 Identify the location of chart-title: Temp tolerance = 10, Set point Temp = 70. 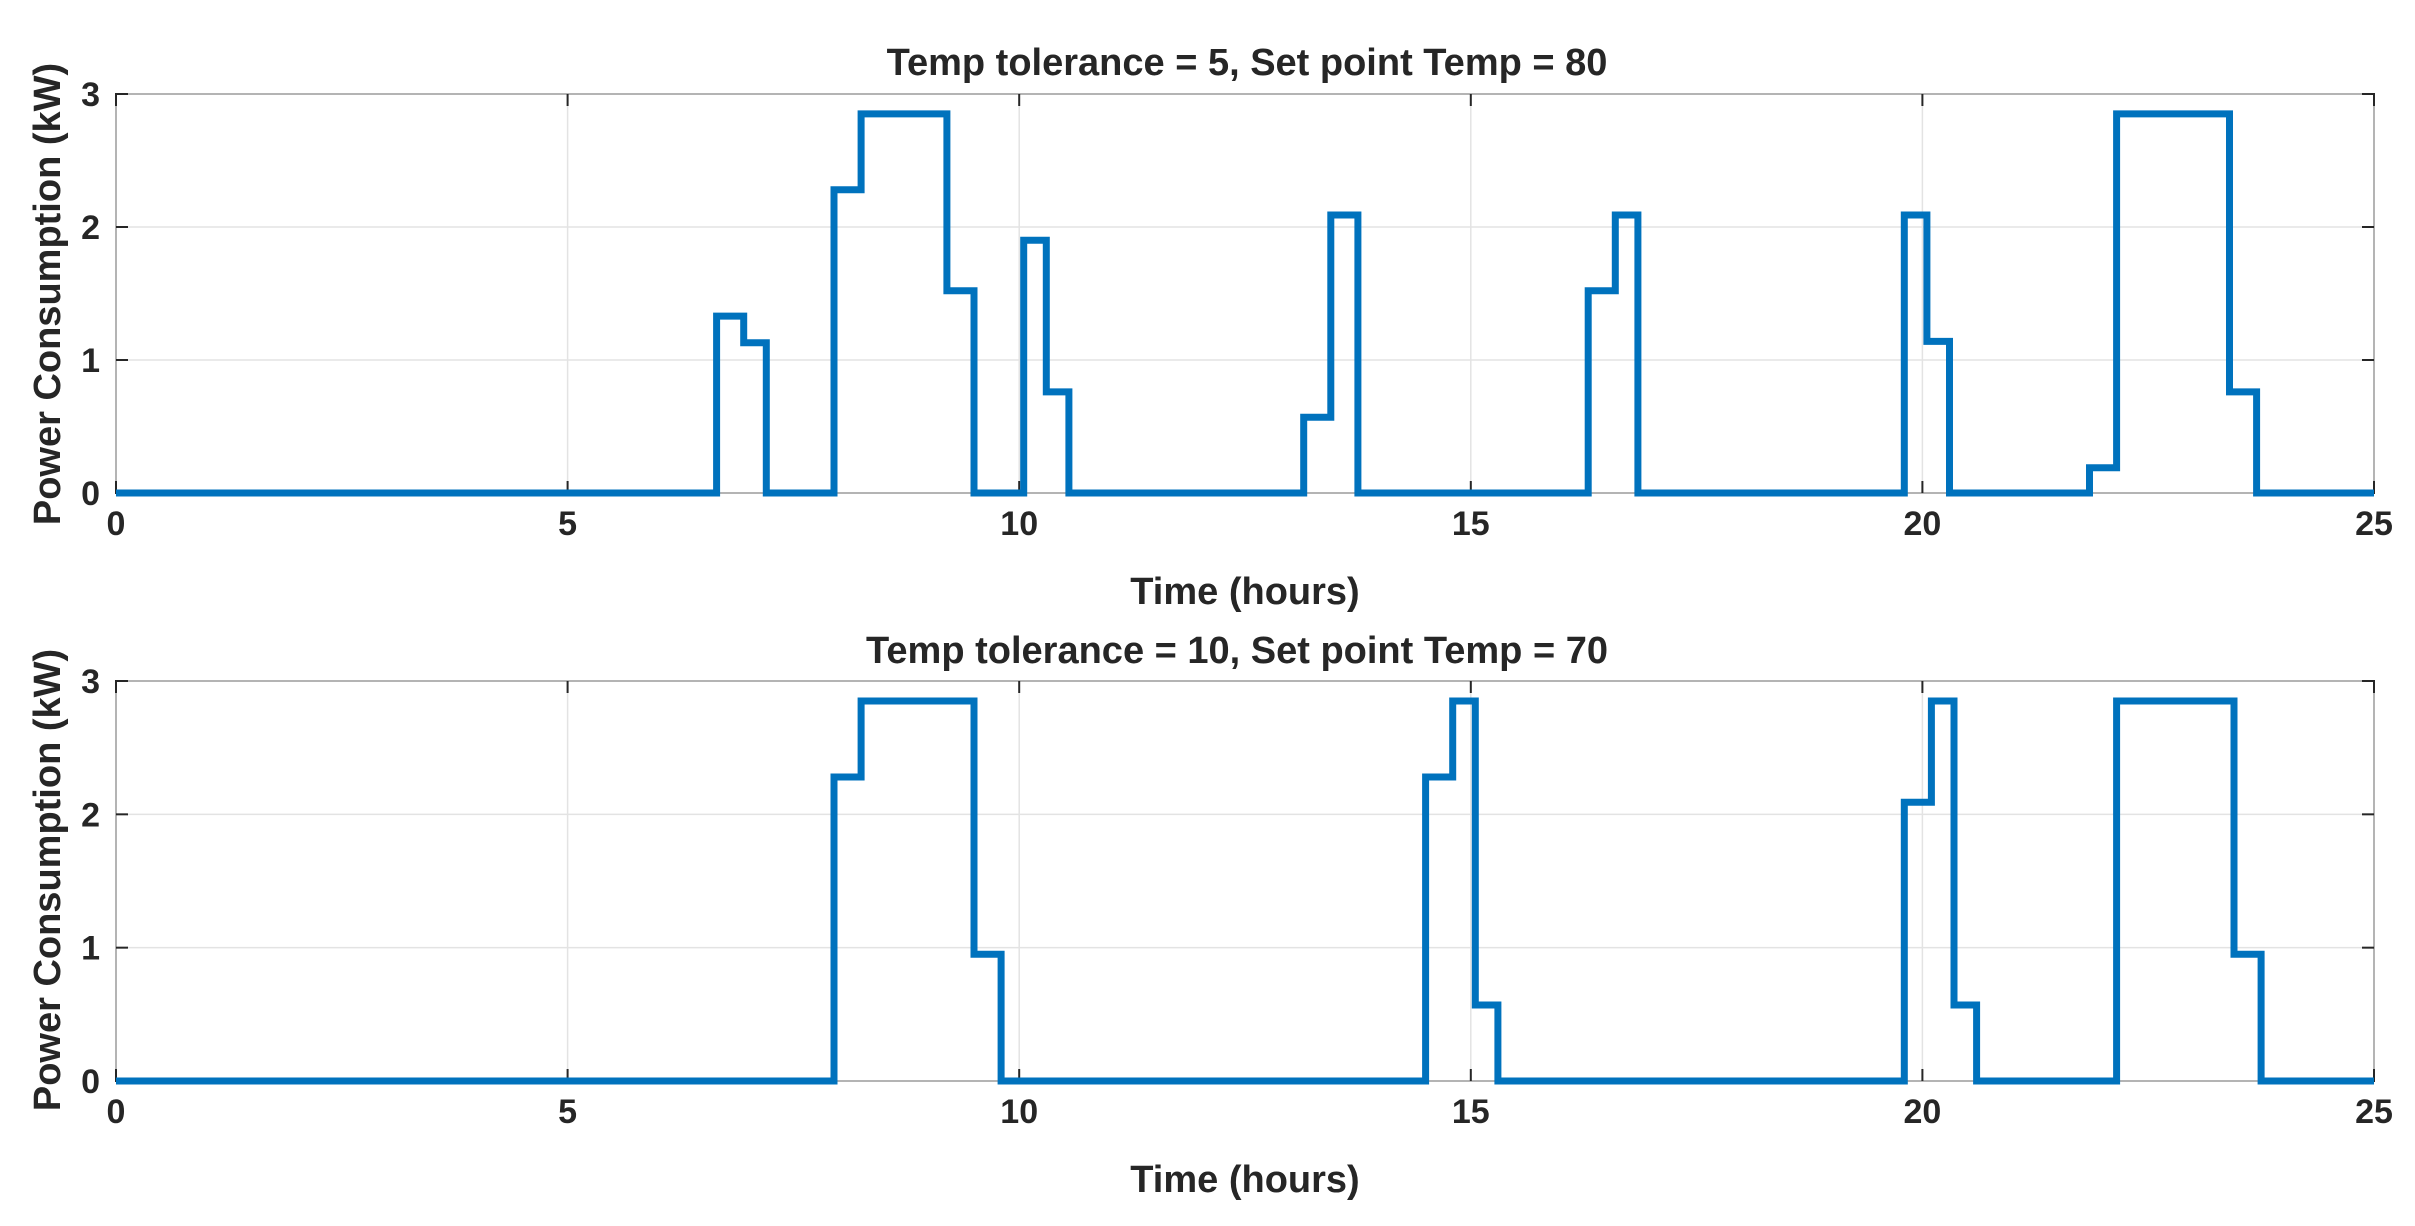
(1237, 651).